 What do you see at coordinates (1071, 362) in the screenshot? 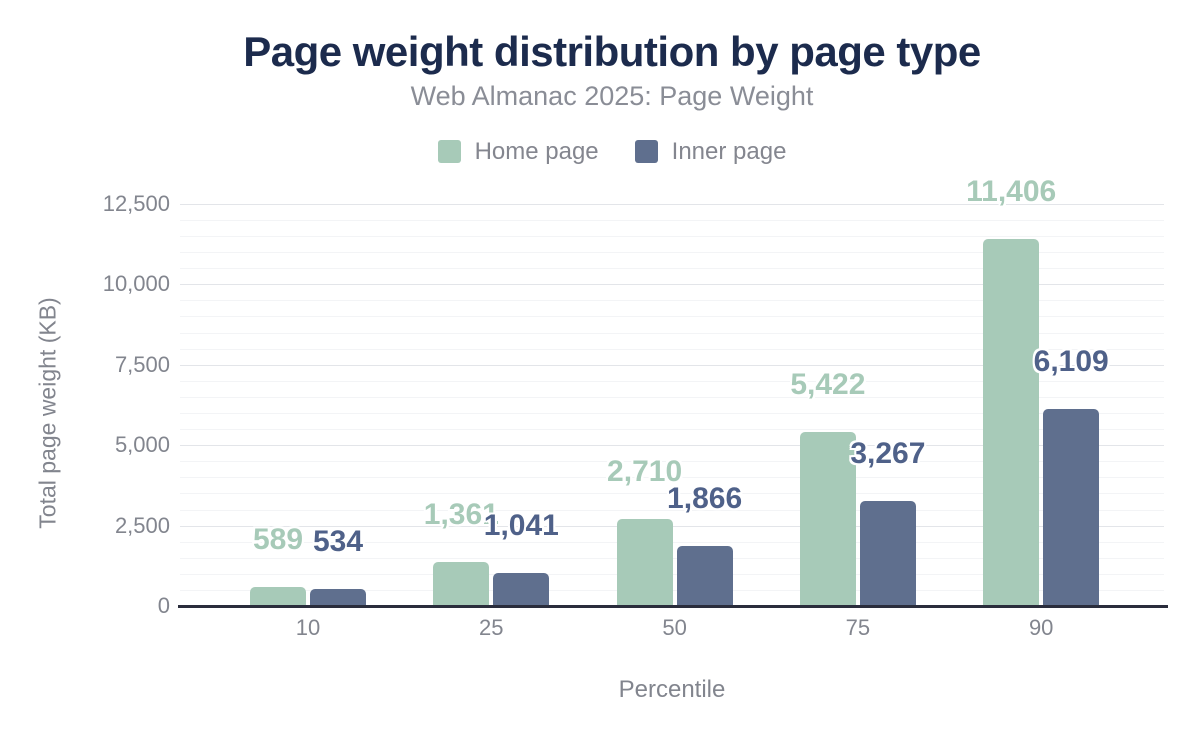
I see `bar-value-label-inner-page: 6,109` at bounding box center [1071, 362].